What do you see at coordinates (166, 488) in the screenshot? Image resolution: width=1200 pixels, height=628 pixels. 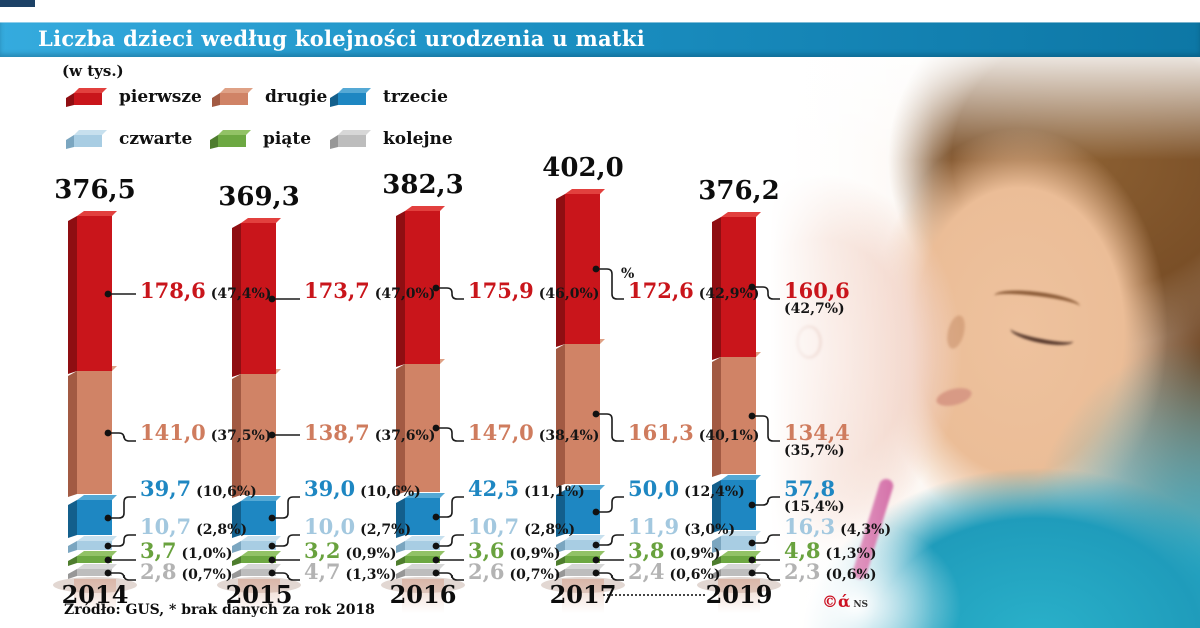 I see `value-number: 39,7` at bounding box center [166, 488].